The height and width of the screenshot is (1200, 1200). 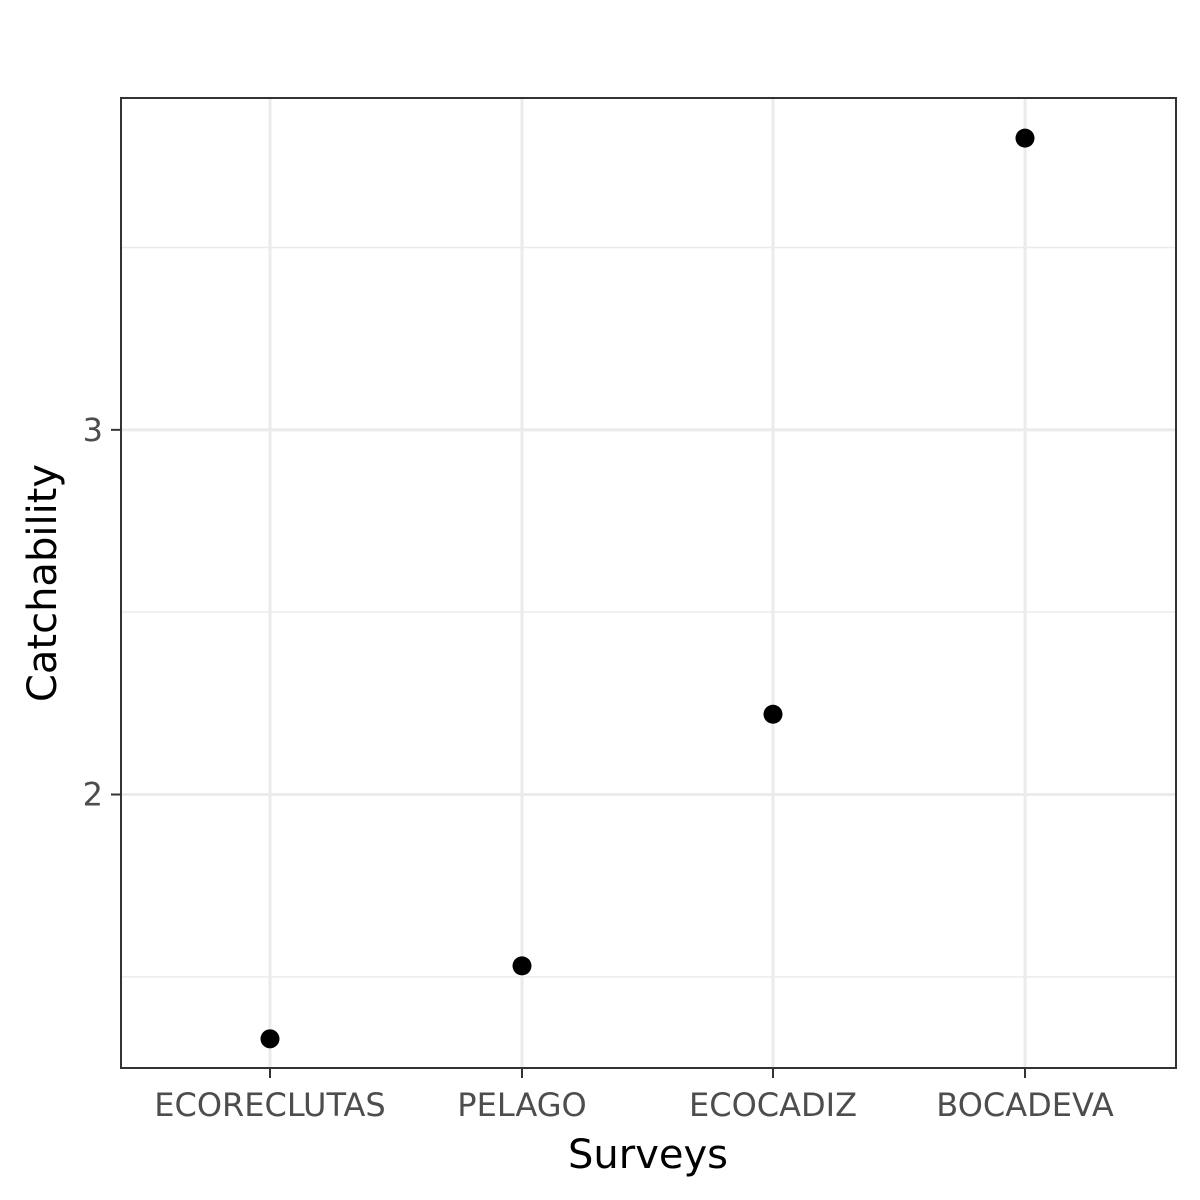 I want to click on x-tick-label: BOCADEVA, so click(x=1025, y=1105).